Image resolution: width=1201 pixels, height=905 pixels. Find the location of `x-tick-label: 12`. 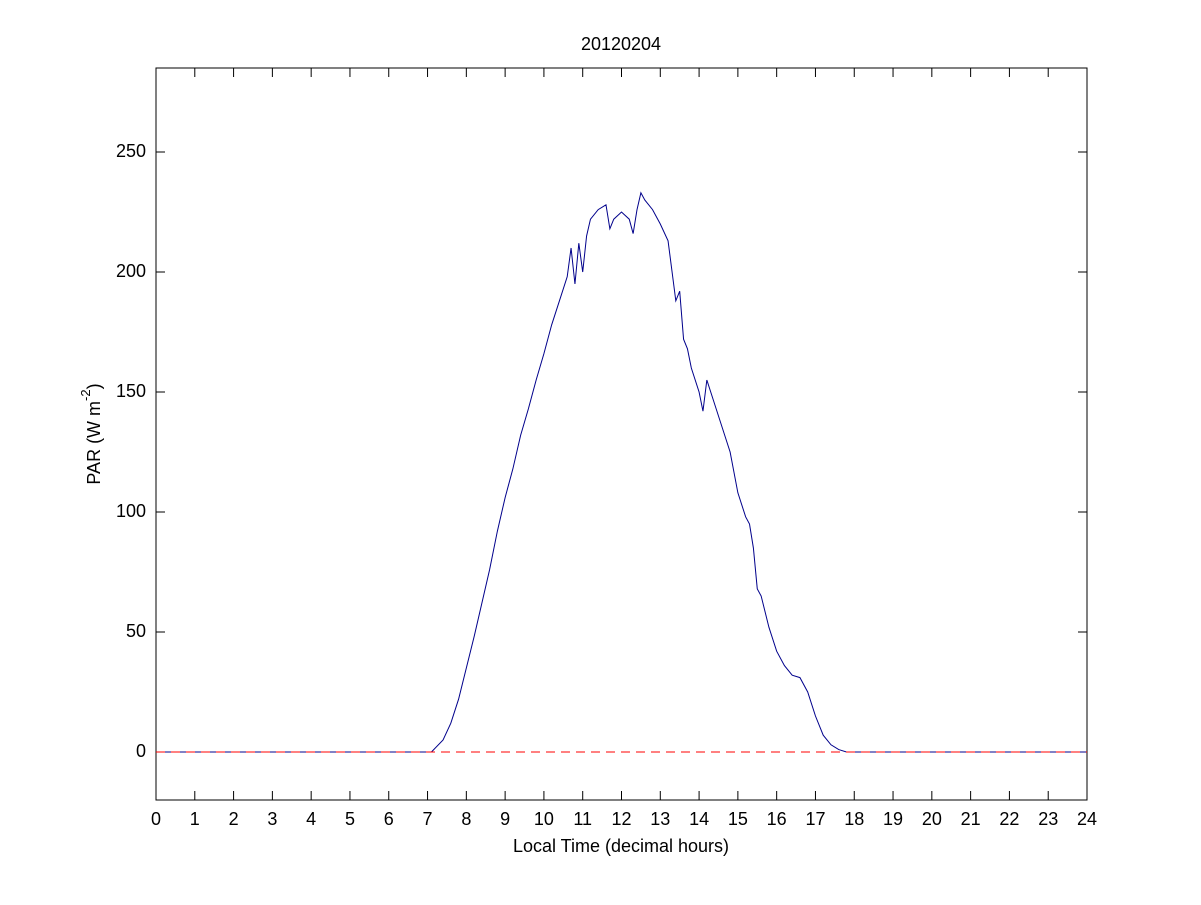

x-tick-label: 12 is located at coordinates (621, 819).